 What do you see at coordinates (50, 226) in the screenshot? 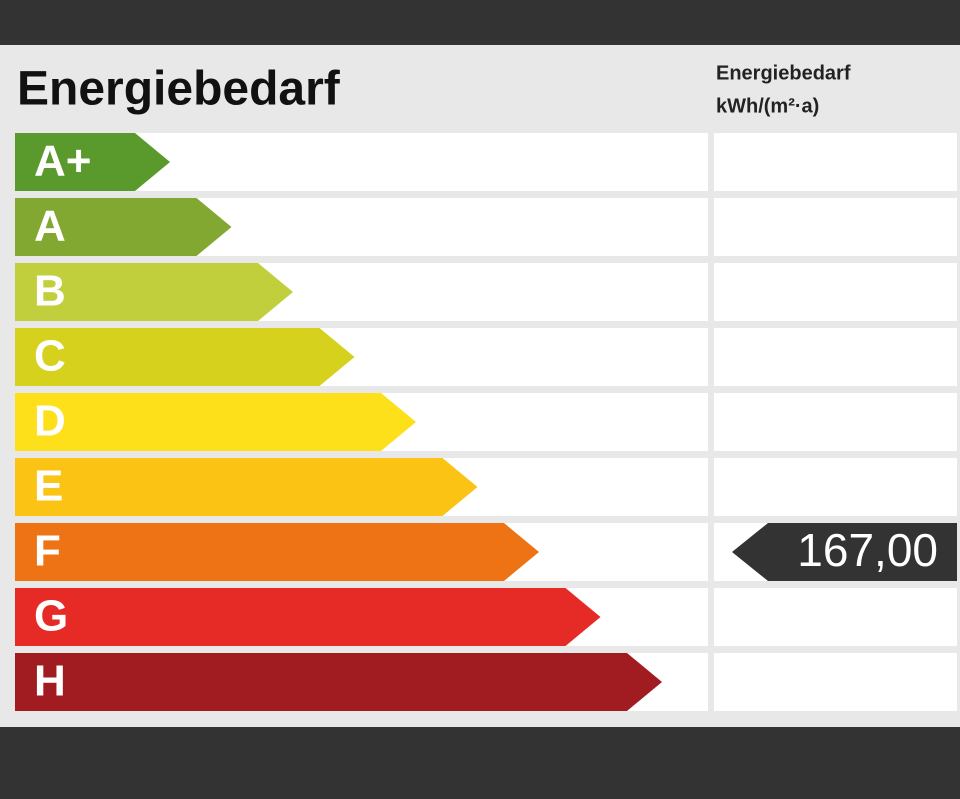
I see `class-label: A` at bounding box center [50, 226].